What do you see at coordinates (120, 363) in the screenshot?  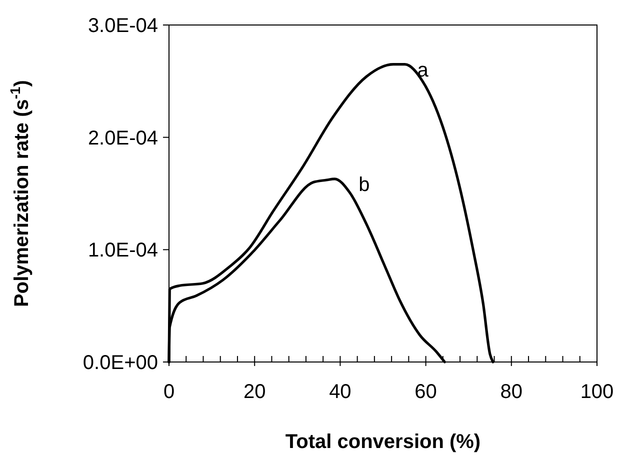 I see `y-tick-label: 0.0E+00` at bounding box center [120, 363].